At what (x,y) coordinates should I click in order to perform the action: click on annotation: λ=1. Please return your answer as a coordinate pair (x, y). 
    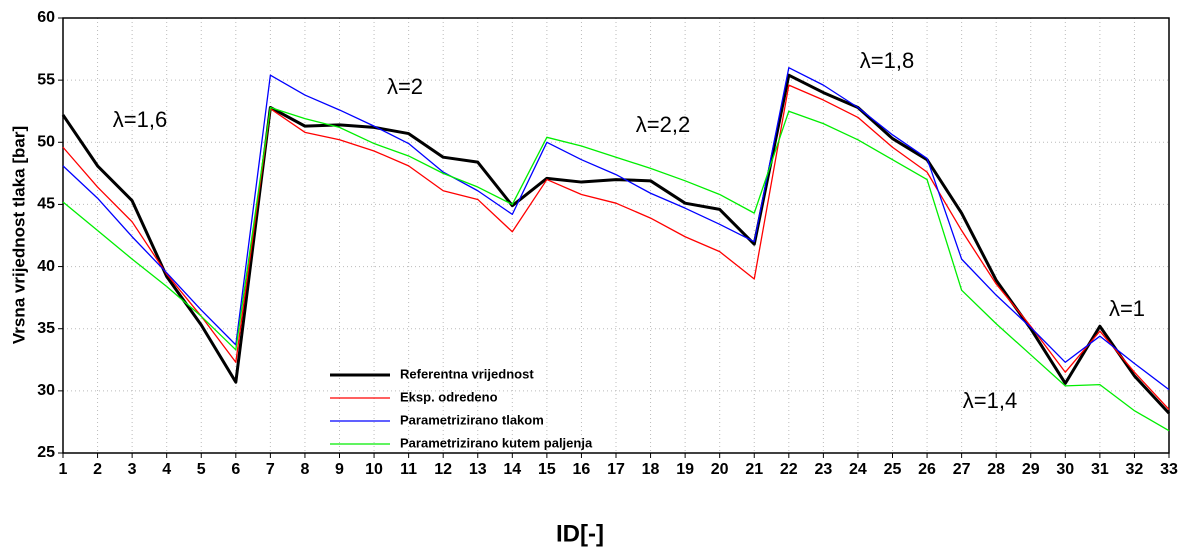
    Looking at the image, I should click on (1127, 308).